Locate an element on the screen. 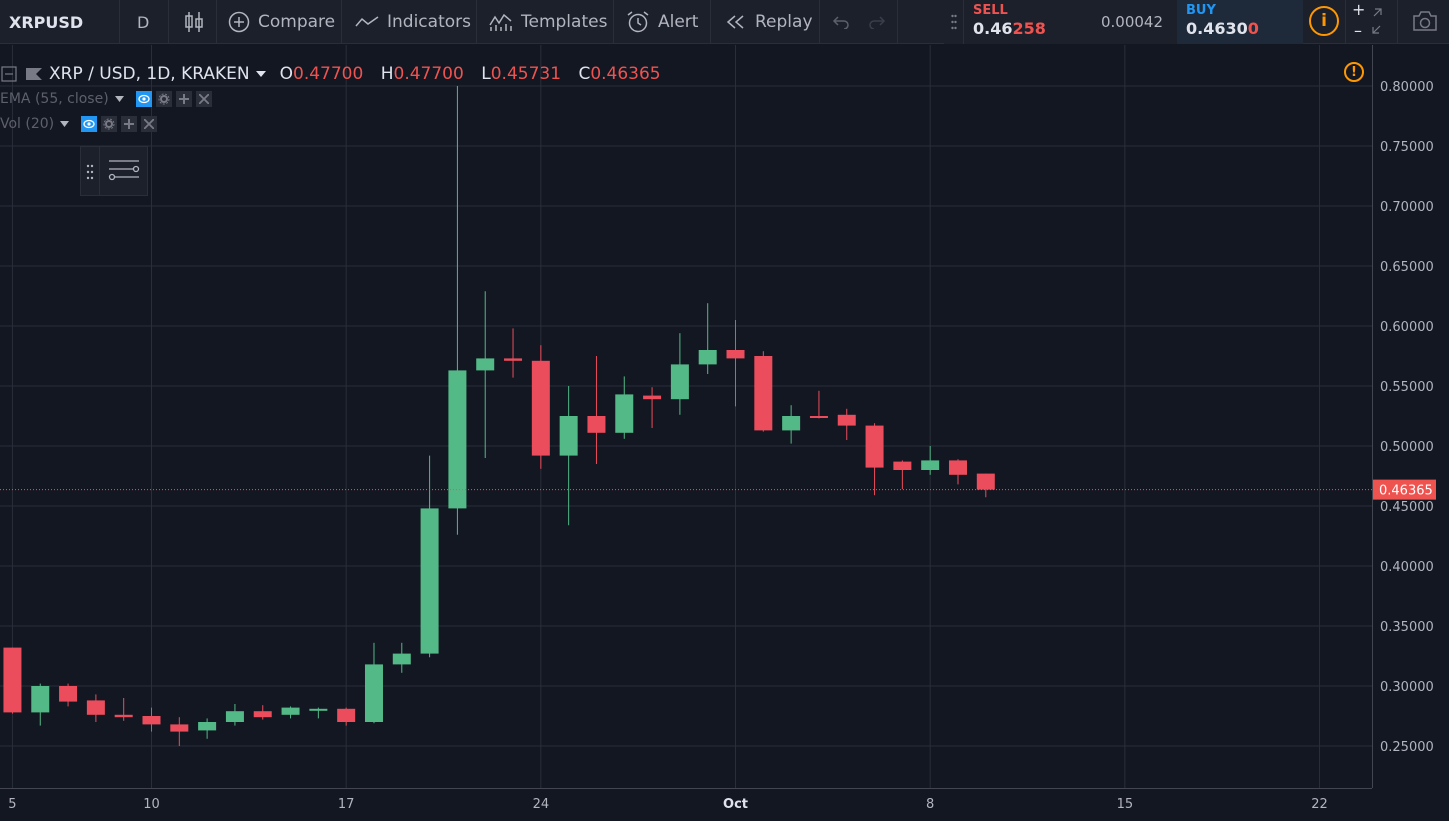 The width and height of the screenshot is (1449, 821). warning-icon: ! is located at coordinates (1354, 72).